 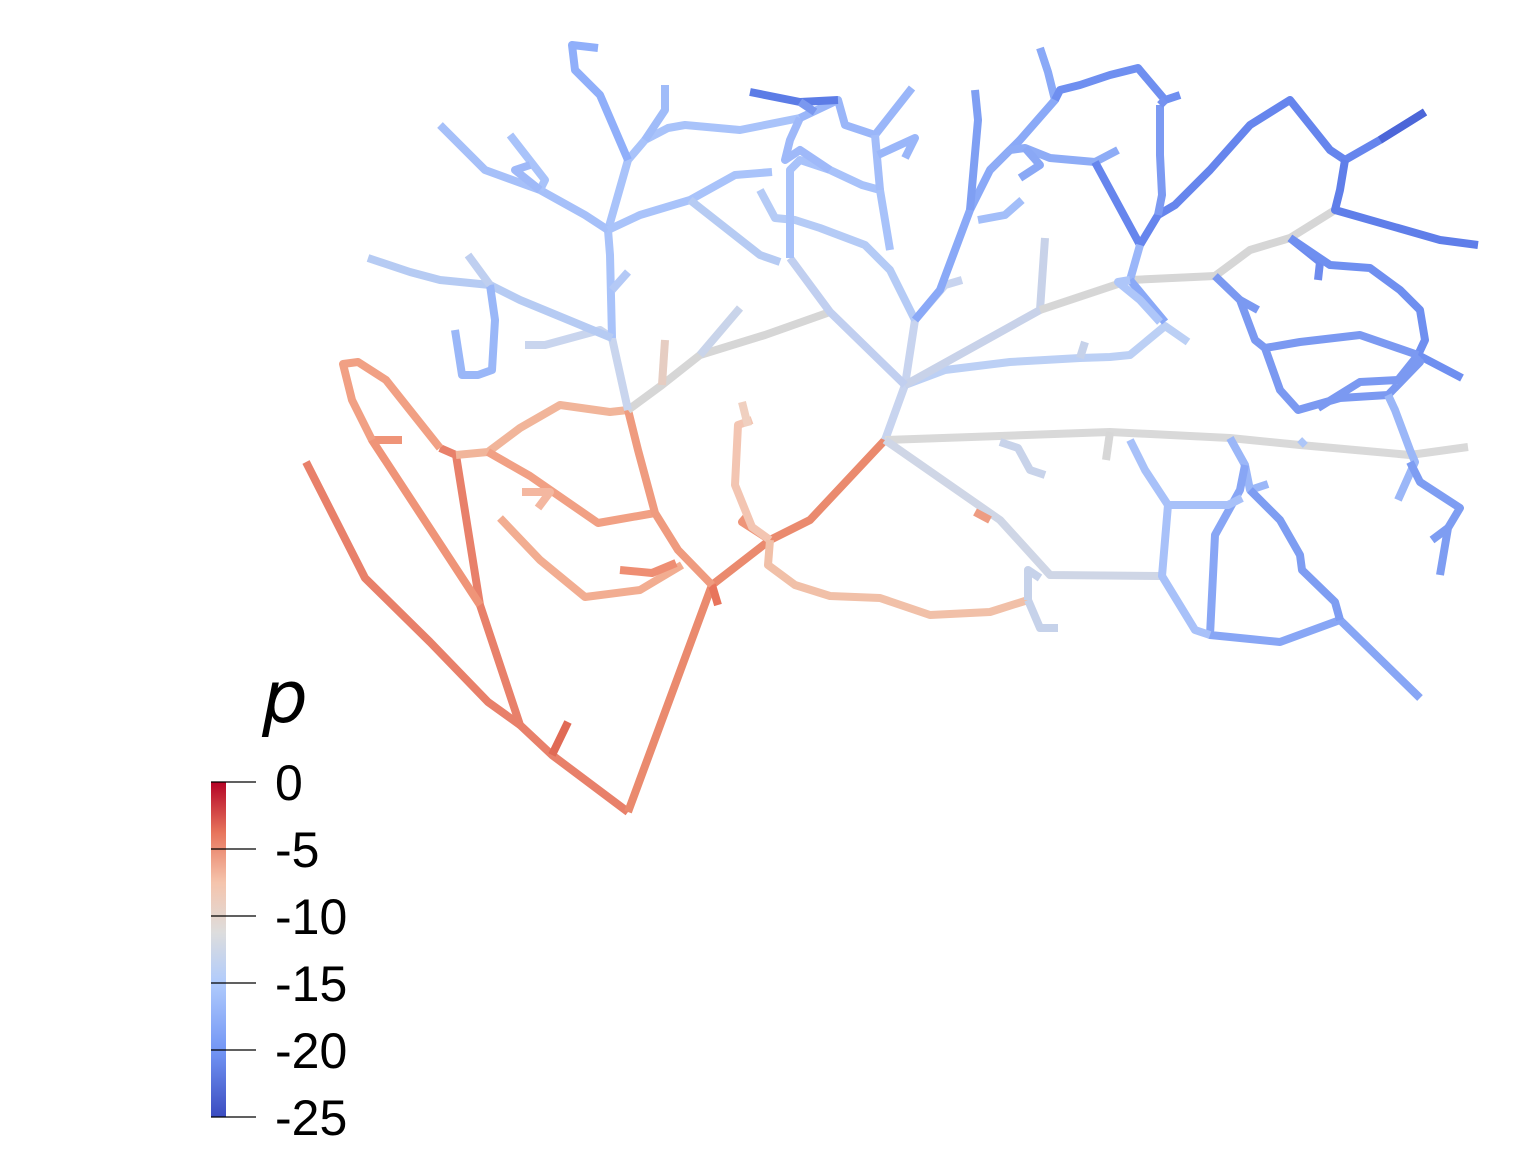 What do you see at coordinates (311, 917) in the screenshot?
I see `colorbar-tick-label: -10` at bounding box center [311, 917].